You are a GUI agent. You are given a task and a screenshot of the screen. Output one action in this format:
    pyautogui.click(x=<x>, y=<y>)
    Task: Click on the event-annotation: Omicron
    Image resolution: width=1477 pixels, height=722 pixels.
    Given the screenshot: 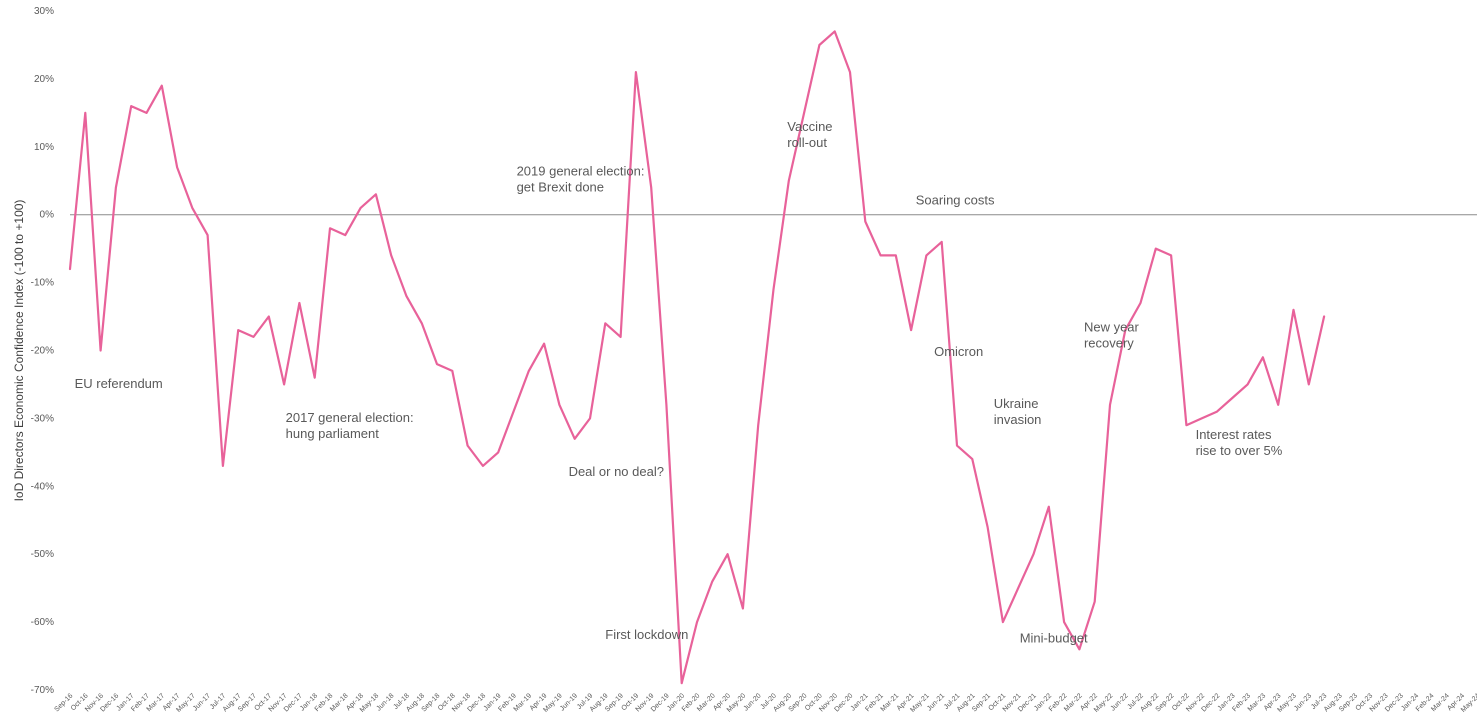 What is the action you would take?
    pyautogui.click(x=958, y=351)
    